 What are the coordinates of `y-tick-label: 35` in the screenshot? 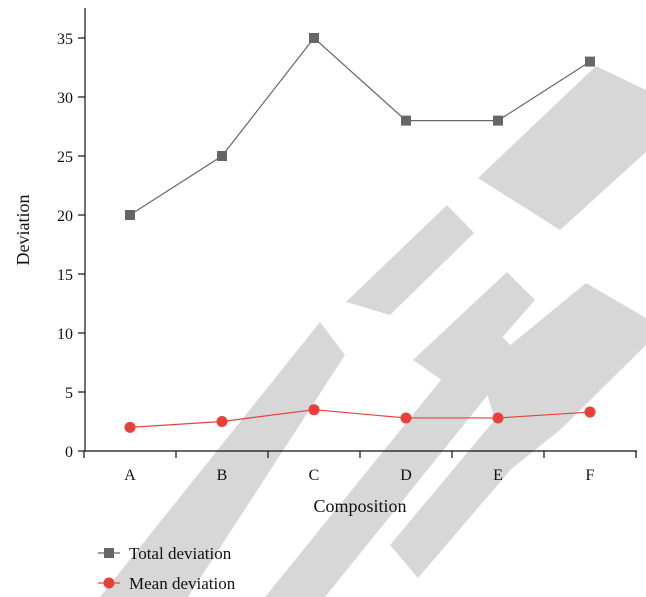 It's located at (65, 39).